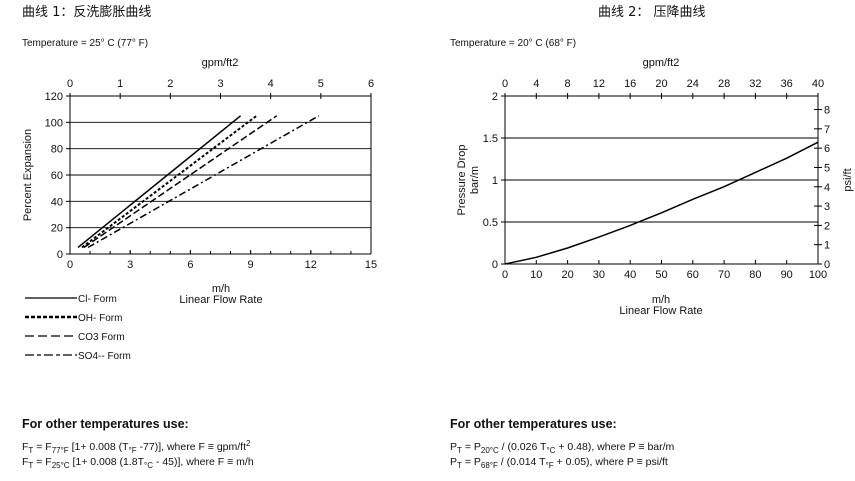  Describe the element at coordinates (652, 12) in the screenshot. I see `chart2-header: 曲线 2： 压降曲线` at that location.